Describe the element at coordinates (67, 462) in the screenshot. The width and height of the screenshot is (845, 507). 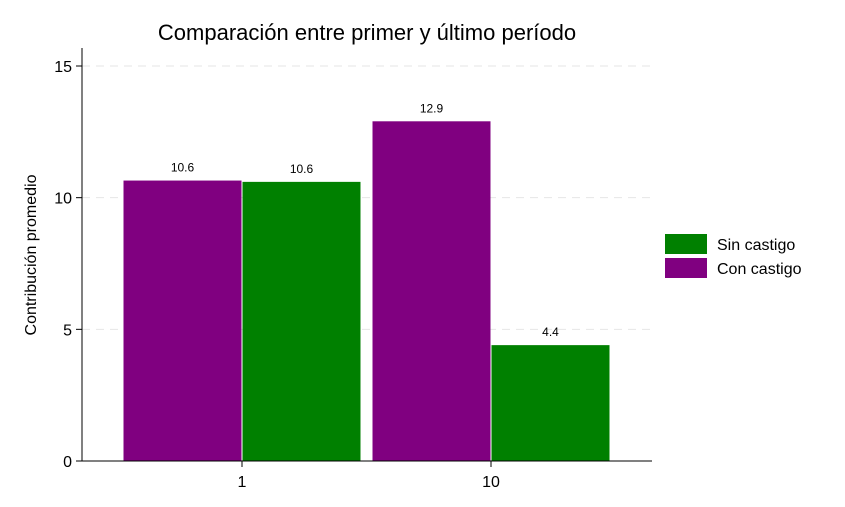
I see `y-tick-label: 0` at that location.